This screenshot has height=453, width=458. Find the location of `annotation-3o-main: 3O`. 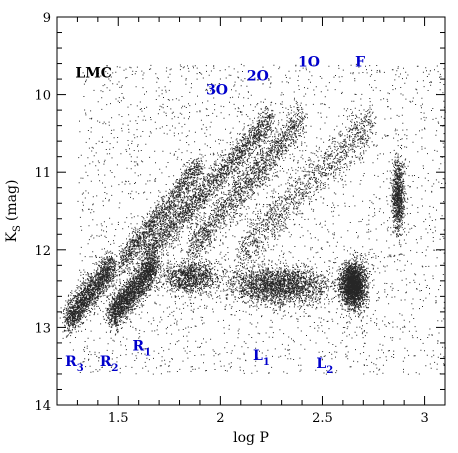

annotation-3o-main: 3O is located at coordinates (217, 91).